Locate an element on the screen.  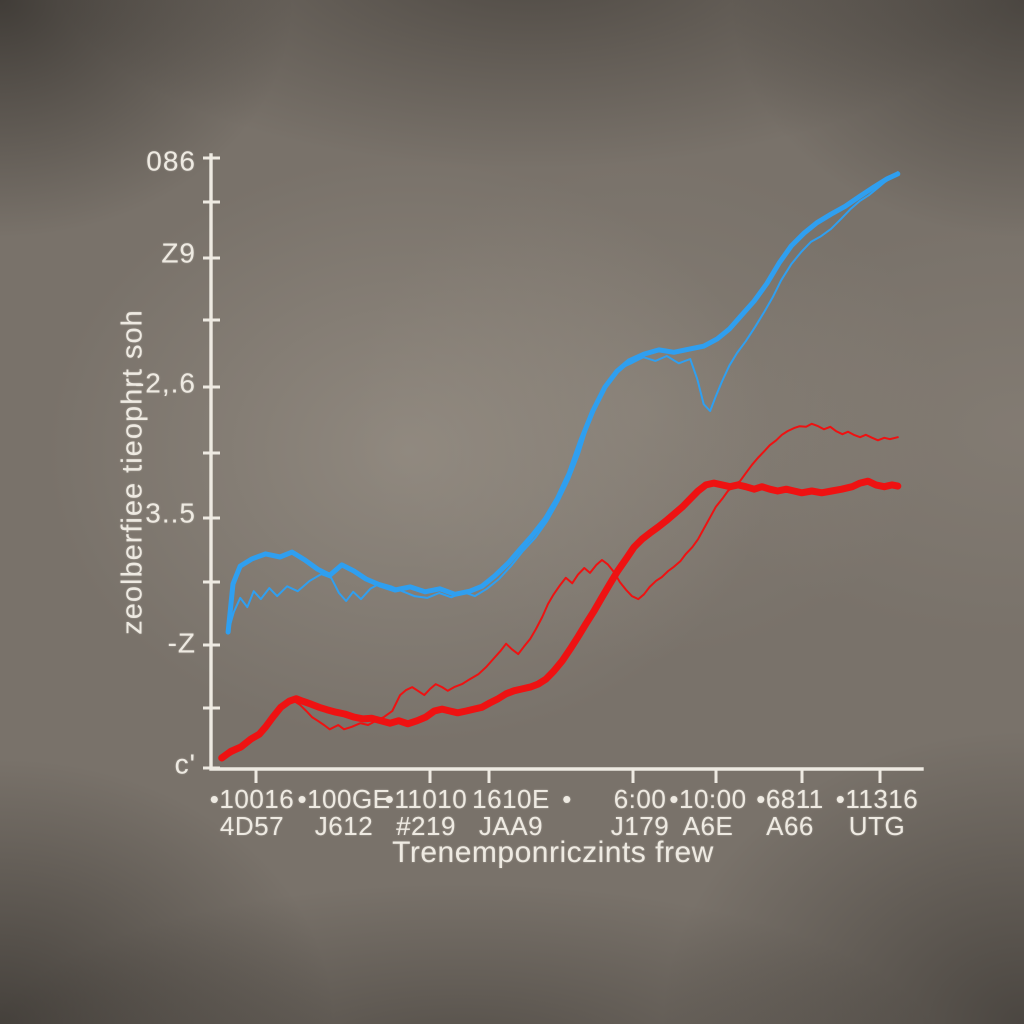
x-tick-label: •10:00 A6E is located at coordinates (708, 813).